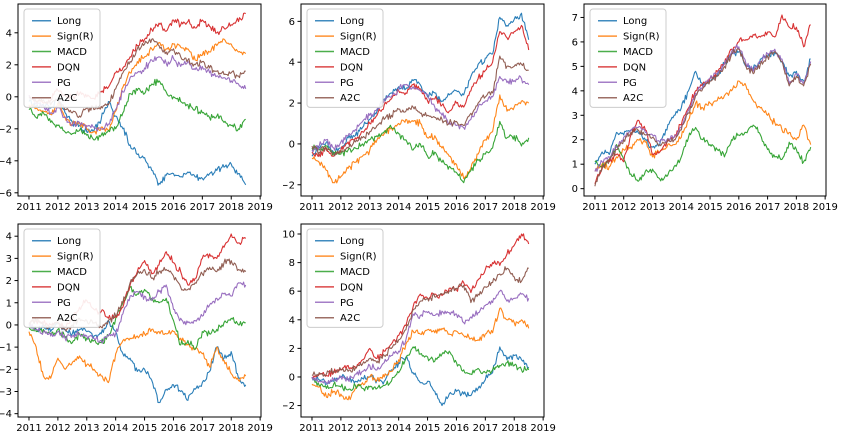 This screenshot has width=848, height=441. What do you see at coordinates (292, 263) in the screenshot?
I see `y-tick-label: 8` at bounding box center [292, 263].